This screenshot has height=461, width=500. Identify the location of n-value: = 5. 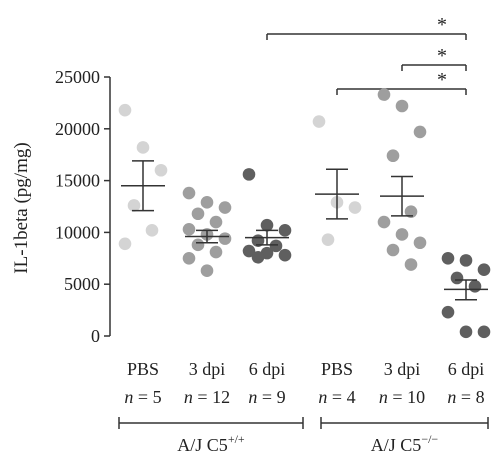
(147, 397).